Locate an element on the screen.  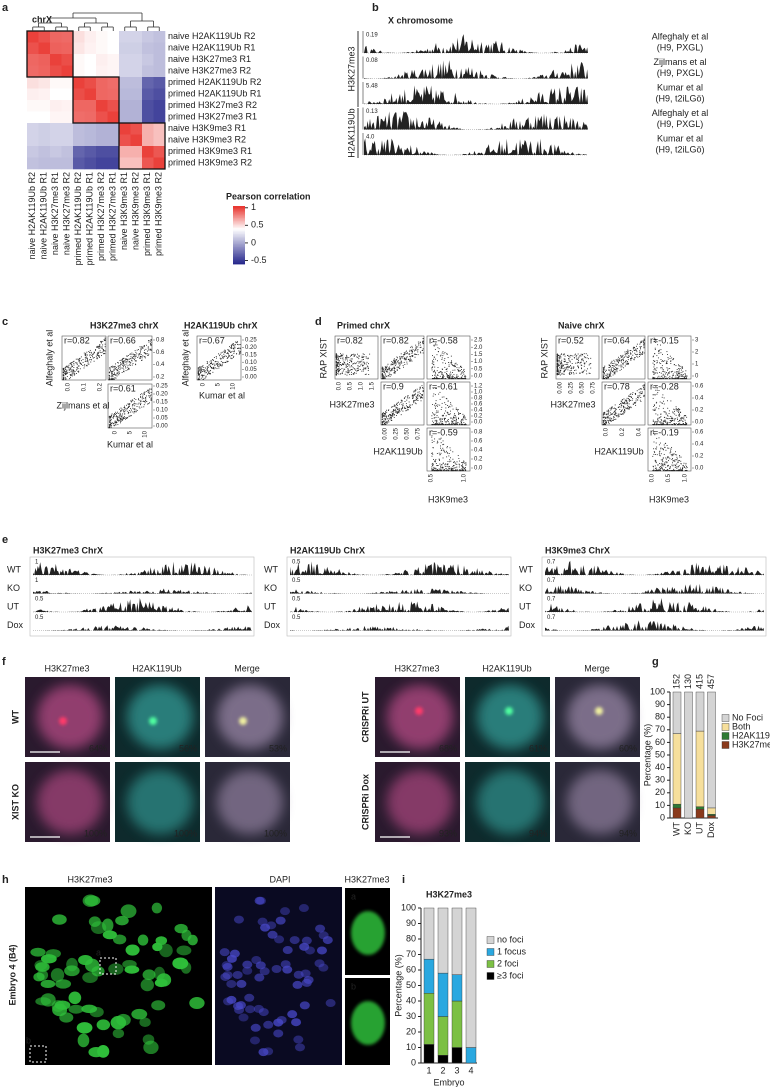
panel-label: d is located at coordinates (318, 322).